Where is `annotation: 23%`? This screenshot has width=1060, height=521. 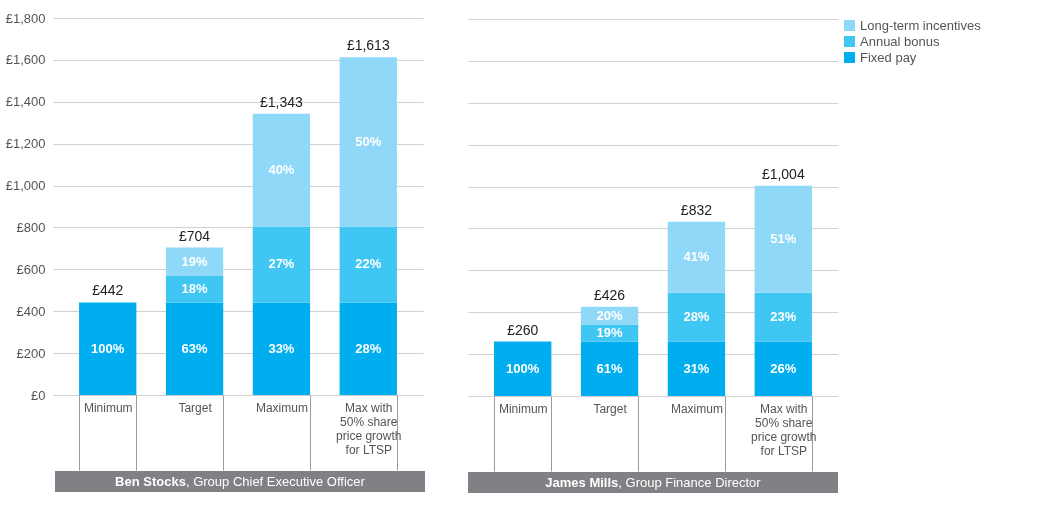
annotation: 23% is located at coordinates (783, 317).